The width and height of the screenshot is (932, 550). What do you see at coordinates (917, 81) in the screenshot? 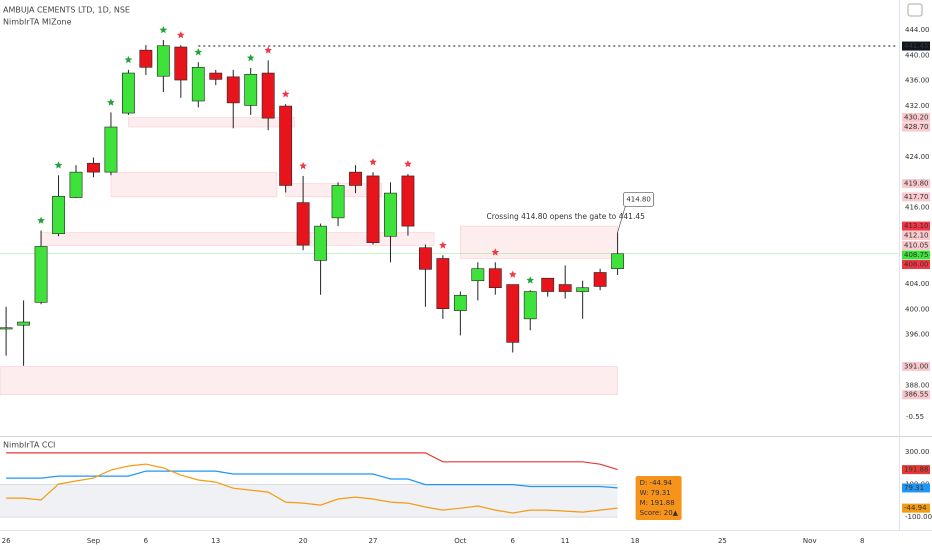
I see `y-tick-label: 436.00` at bounding box center [917, 81].